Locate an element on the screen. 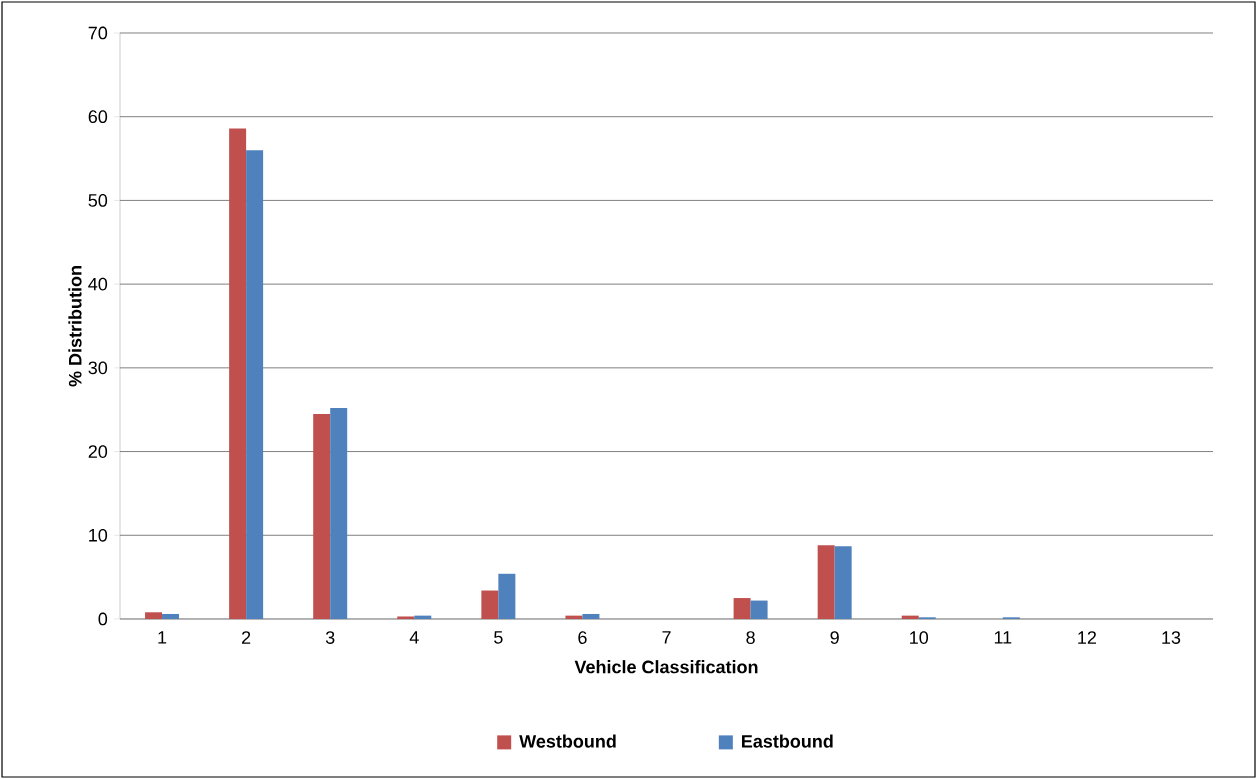 The height and width of the screenshot is (779, 1257). y-tick-label: 60 is located at coordinates (98, 117).